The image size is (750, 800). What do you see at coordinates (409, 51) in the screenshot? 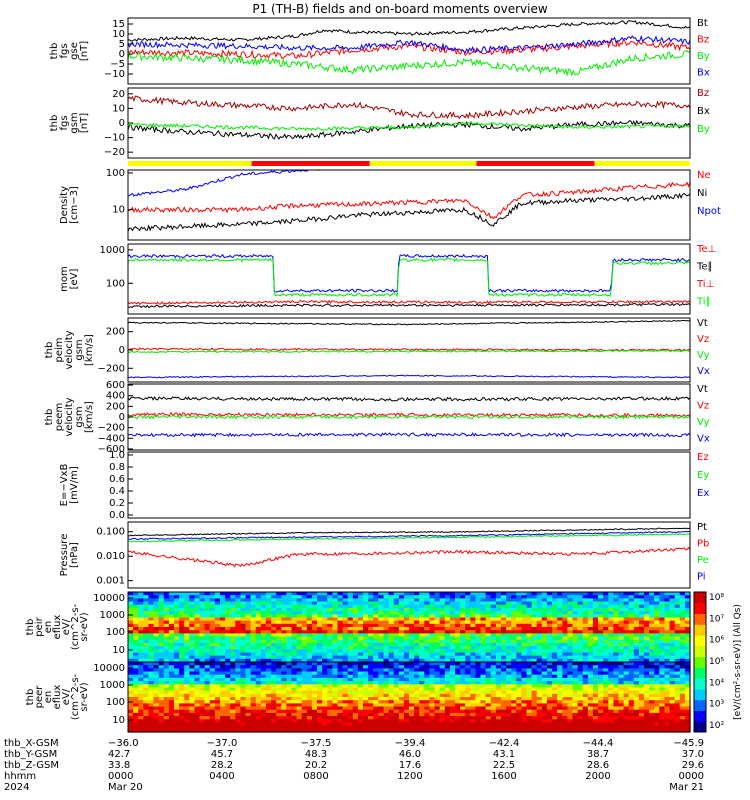
I see `panel-frame` at bounding box center [409, 51].